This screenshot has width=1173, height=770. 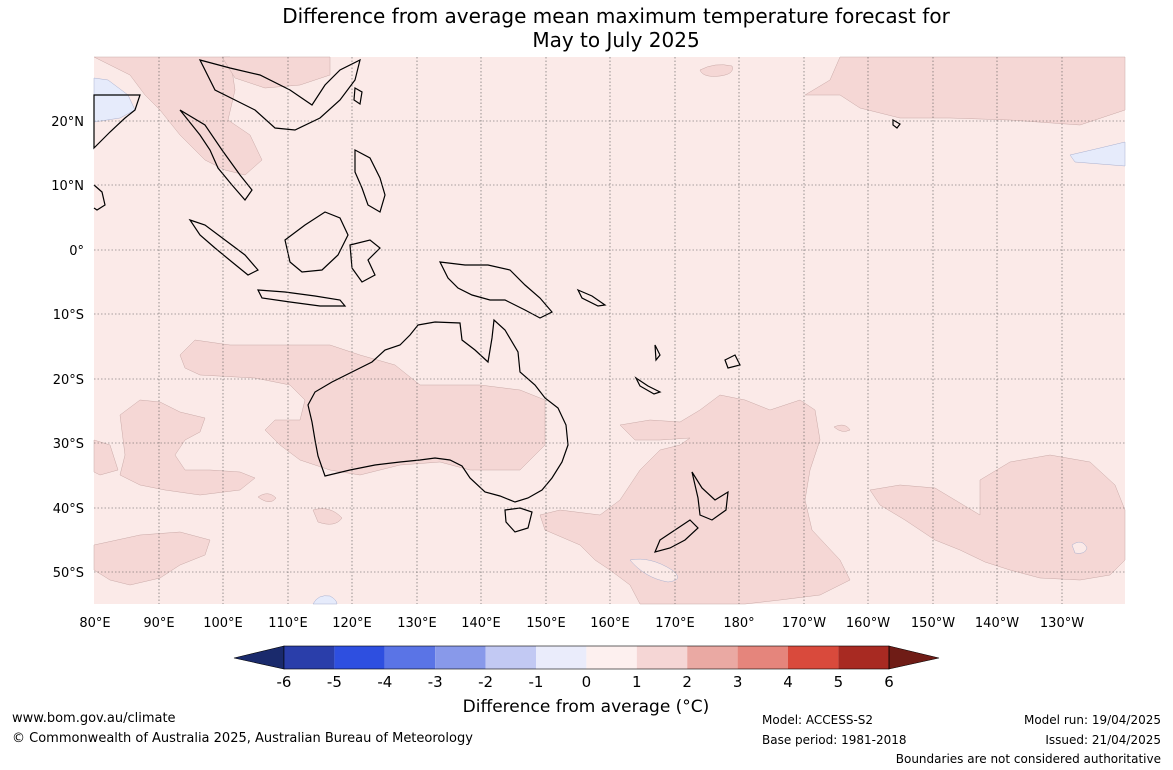 What do you see at coordinates (325, 600) in the screenshot?
I see `cool-region-south` at bounding box center [325, 600].